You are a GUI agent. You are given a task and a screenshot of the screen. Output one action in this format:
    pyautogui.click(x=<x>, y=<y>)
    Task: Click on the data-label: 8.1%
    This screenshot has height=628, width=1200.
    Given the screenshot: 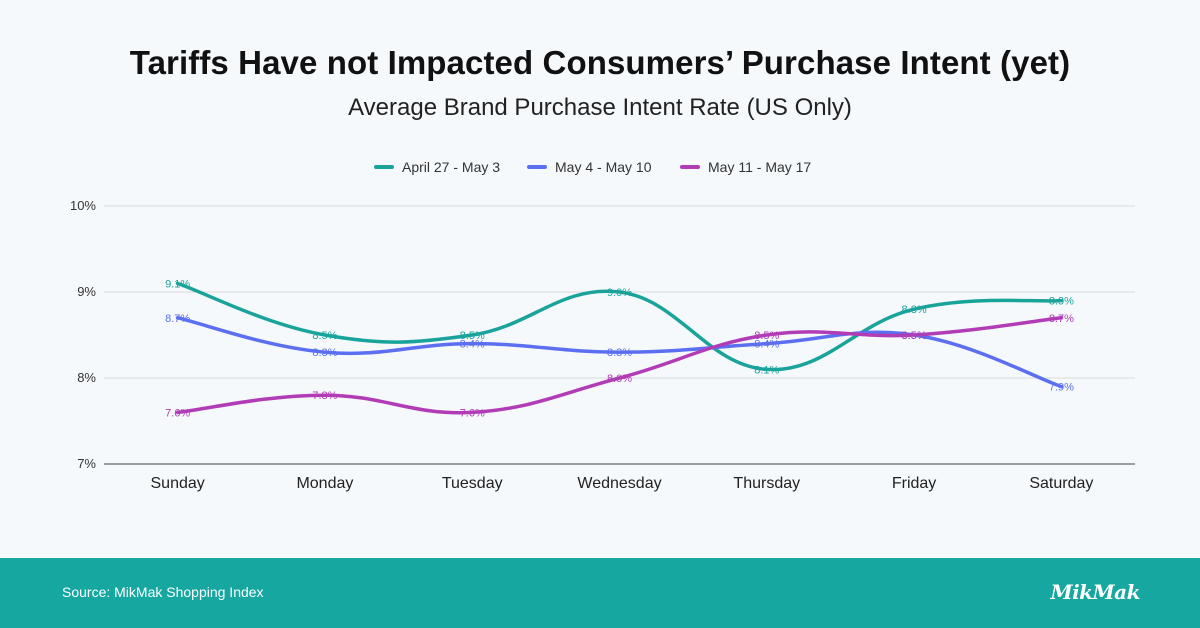 What is the action you would take?
    pyautogui.click(x=766, y=370)
    